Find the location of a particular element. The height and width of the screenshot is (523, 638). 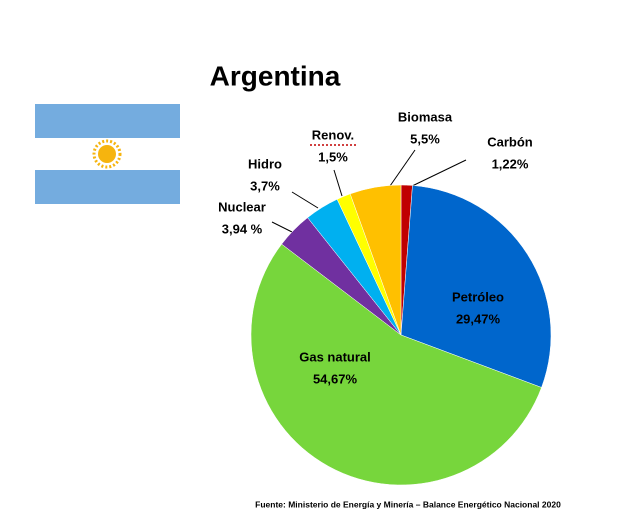

value-label: 3,7% is located at coordinates (265, 185).